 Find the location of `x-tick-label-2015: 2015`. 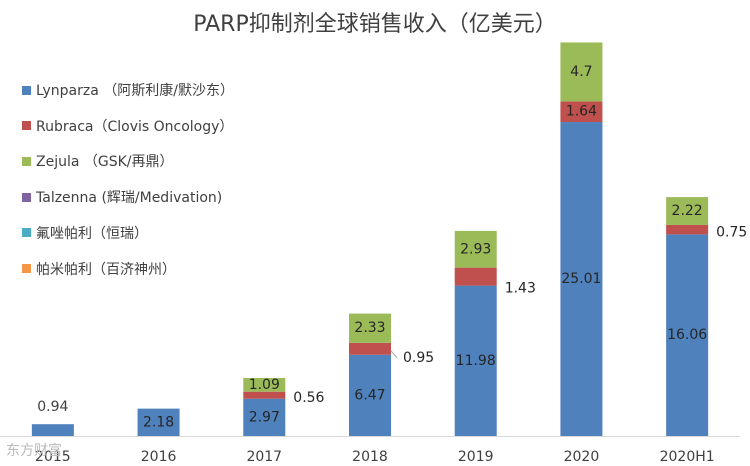

x-tick-label-2015: 2015 is located at coordinates (53, 457).